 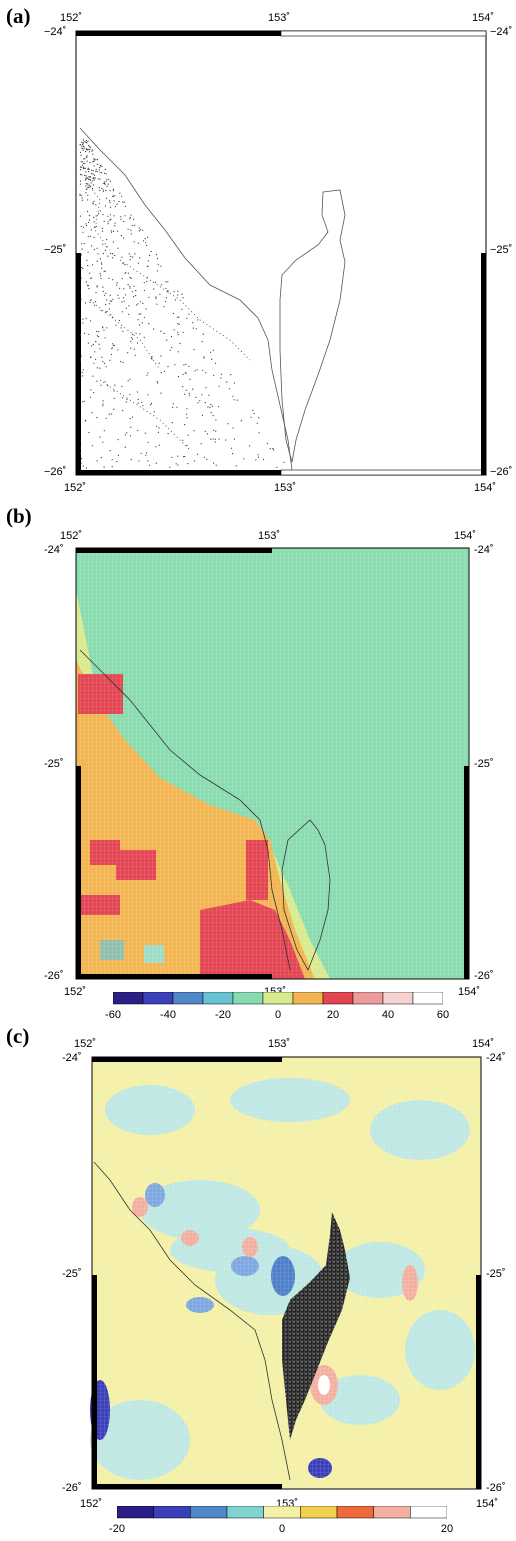 What do you see at coordinates (279, 1044) in the screenshot?
I see `x-tick-top: 153˚` at bounding box center [279, 1044].